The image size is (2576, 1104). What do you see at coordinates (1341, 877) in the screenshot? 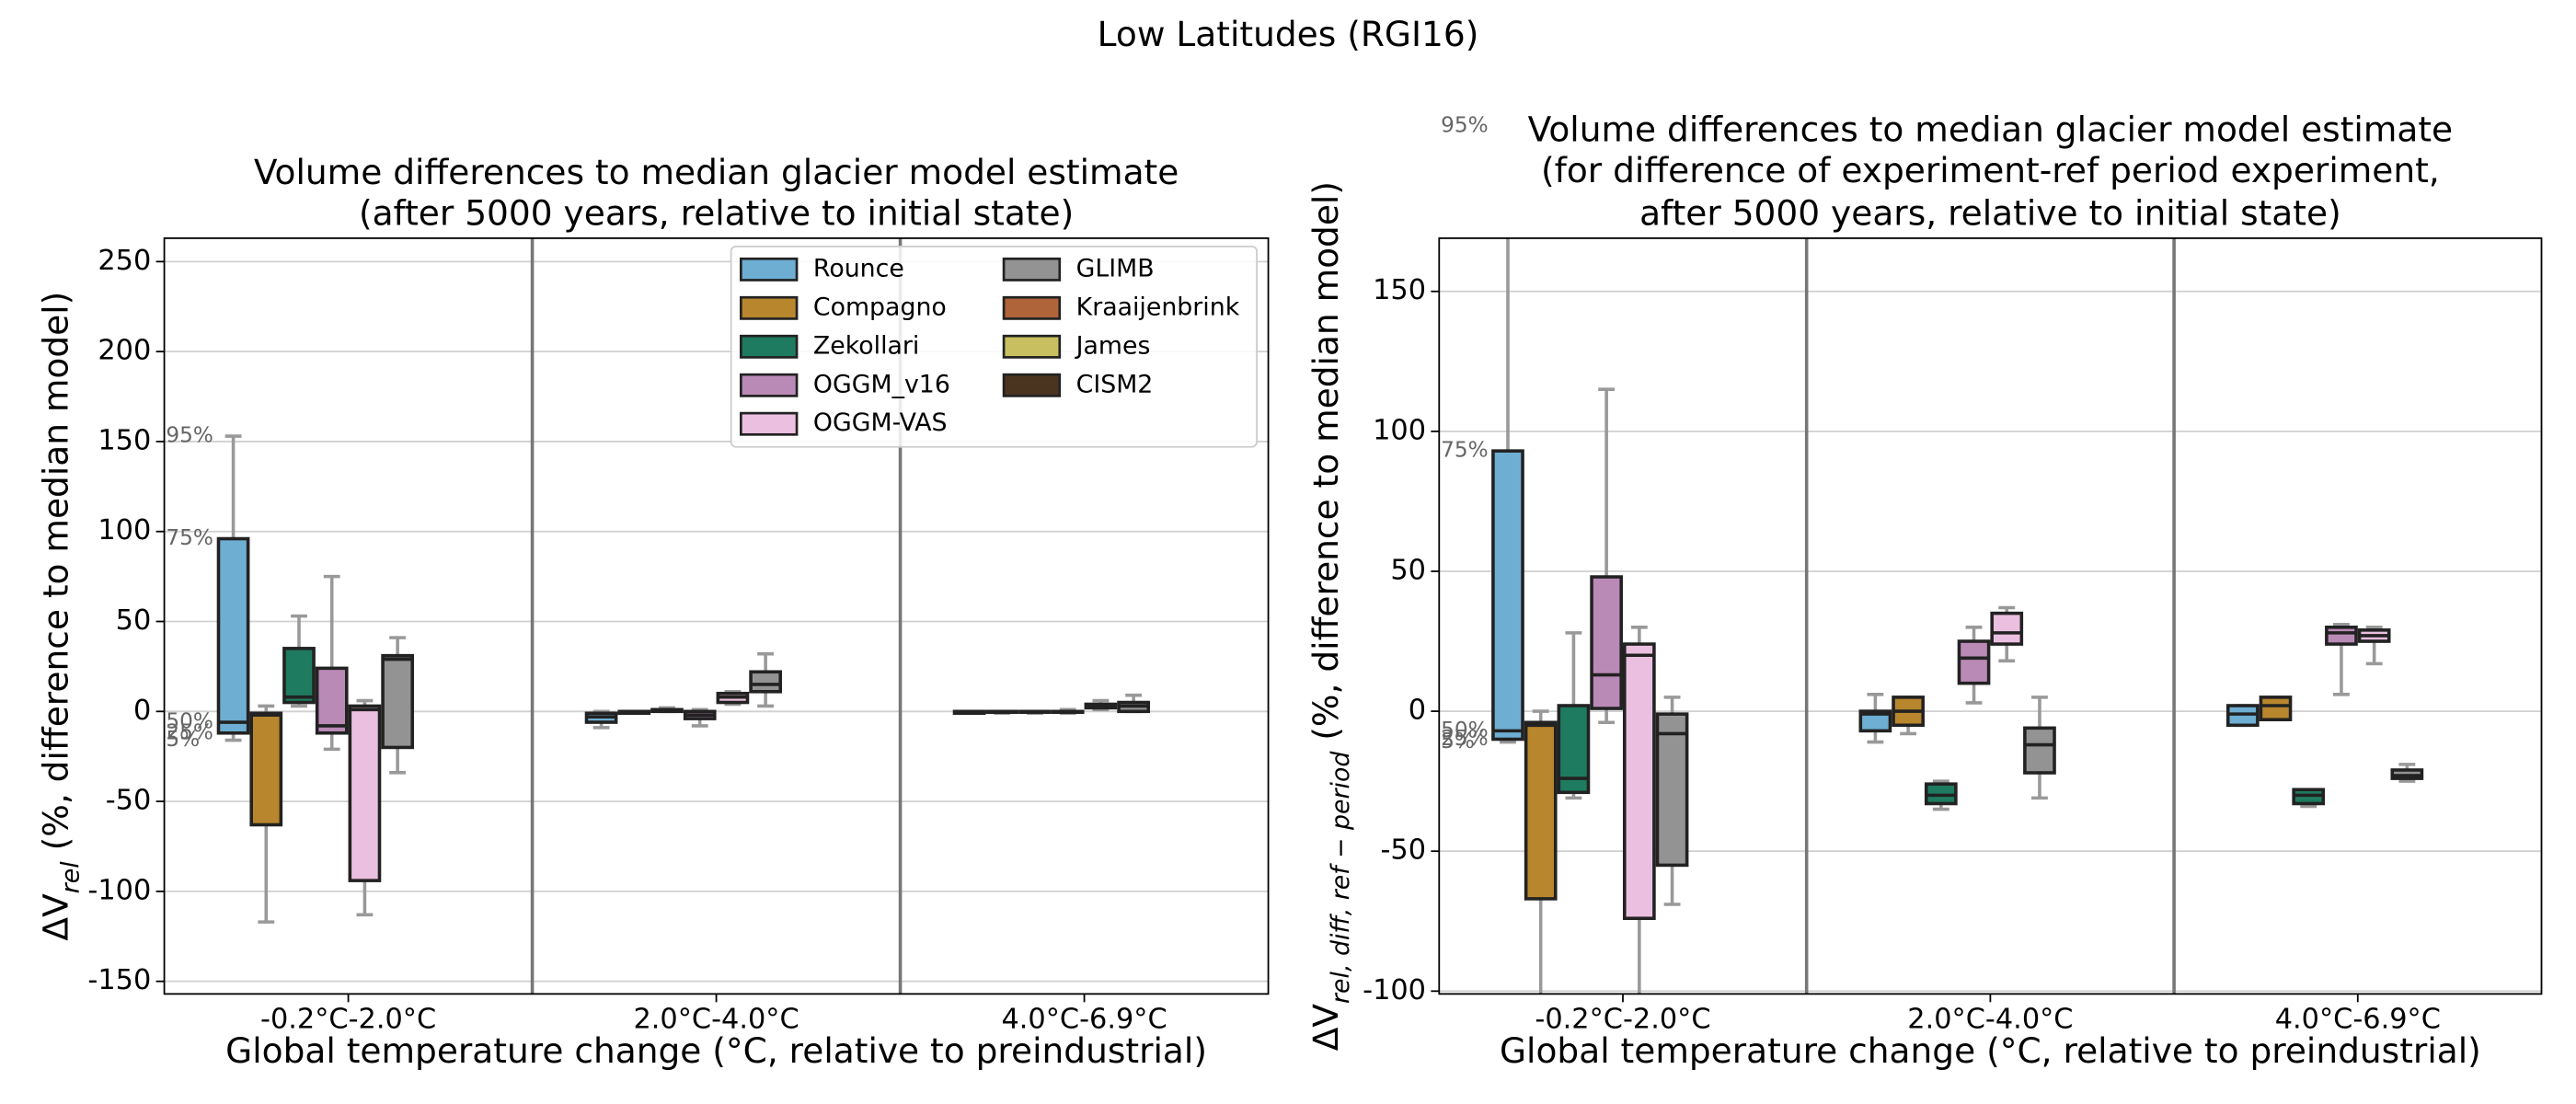
I see `y-label-sub: rel, diff, ref − period` at bounding box center [1341, 877].